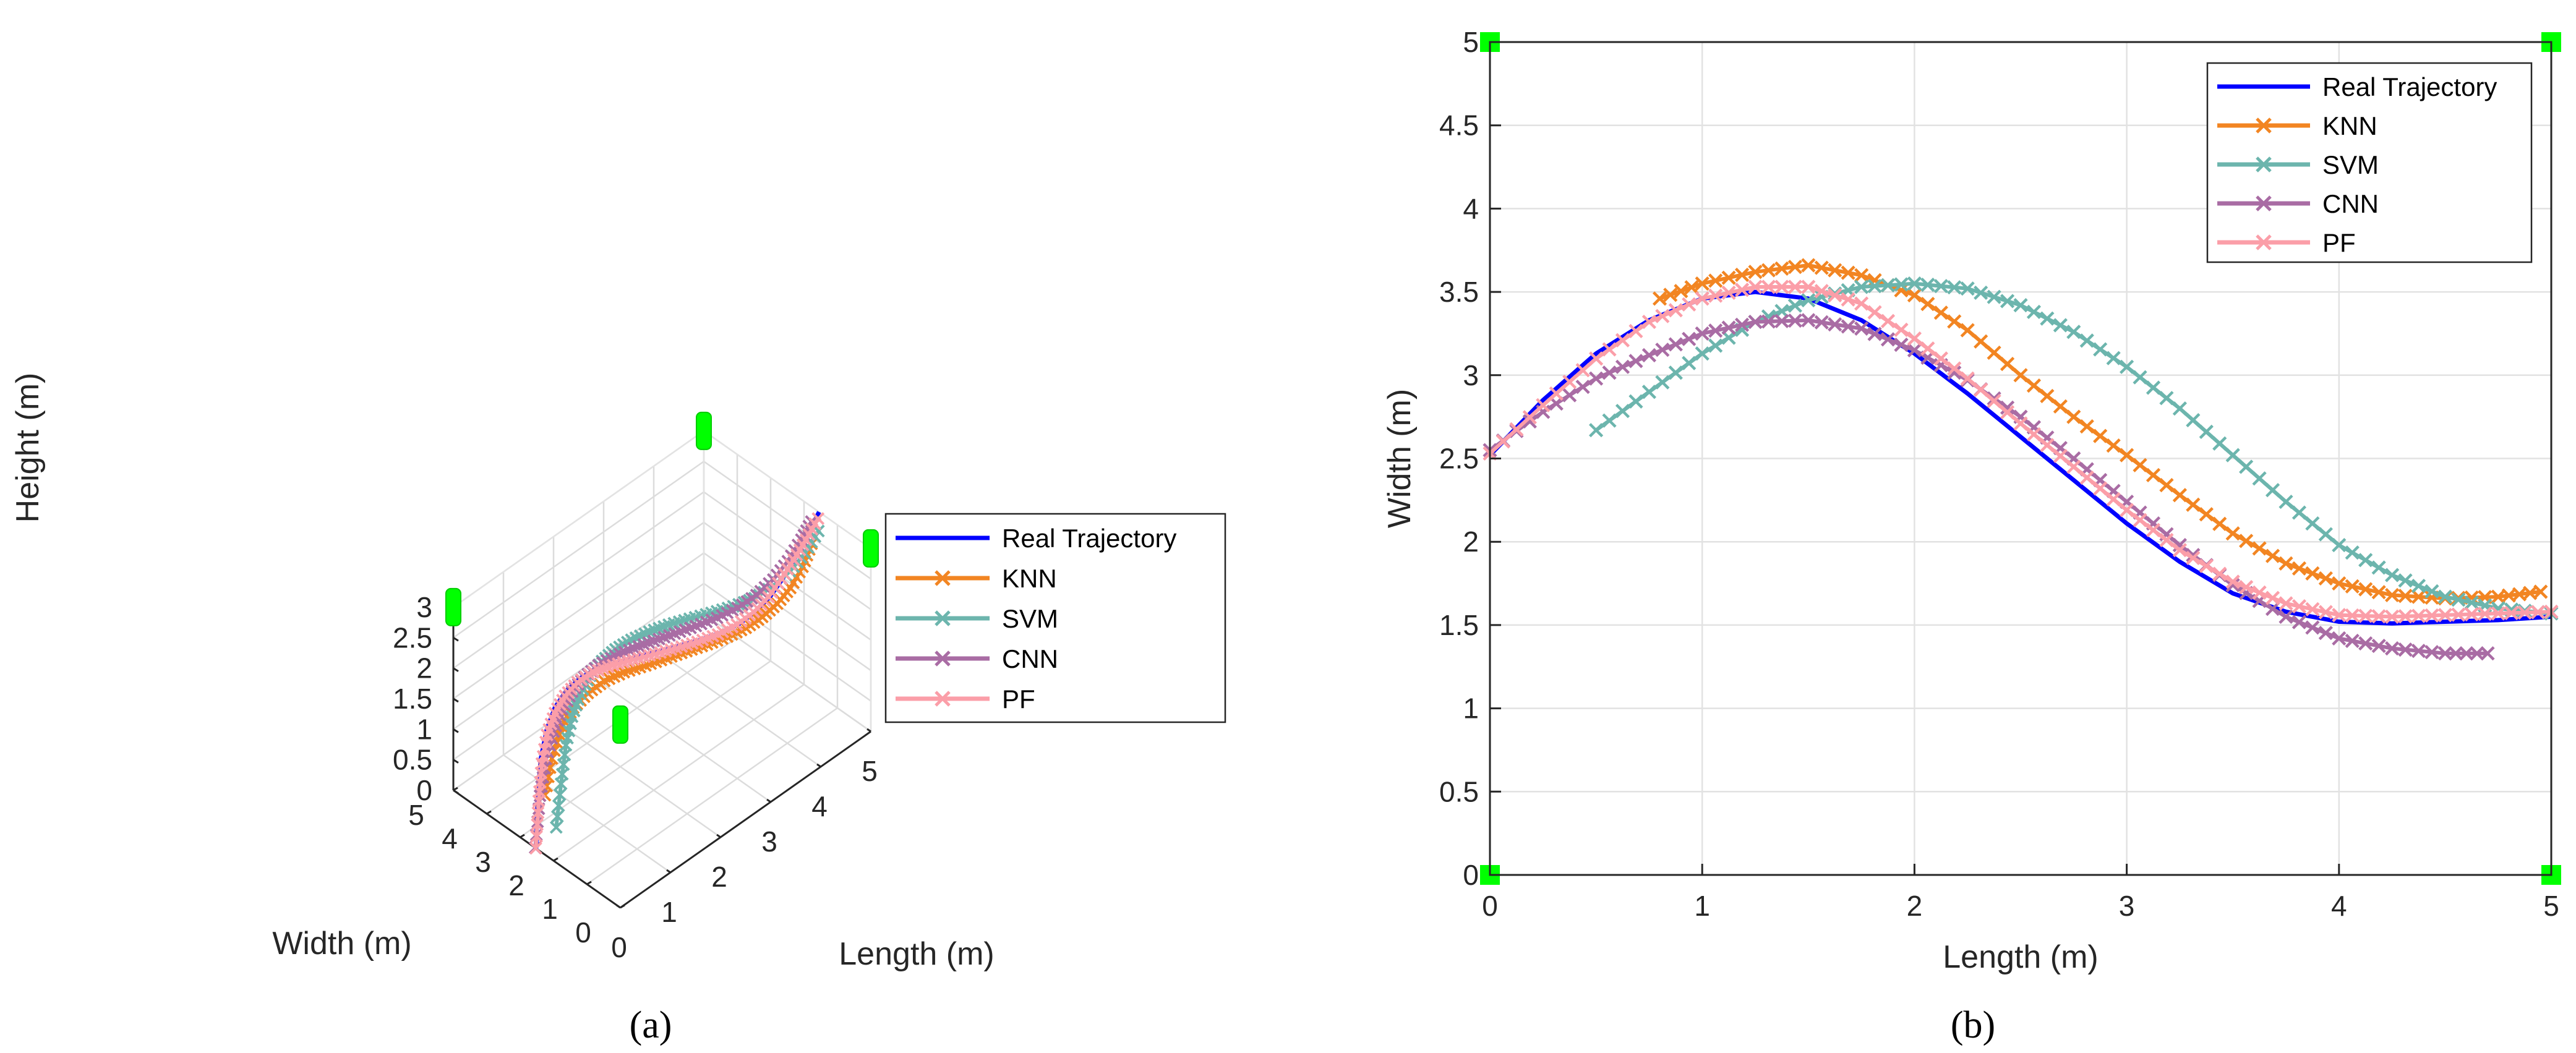  Describe the element at coordinates (917, 954) in the screenshot. I see `length-axis-label: Length (m)` at that location.